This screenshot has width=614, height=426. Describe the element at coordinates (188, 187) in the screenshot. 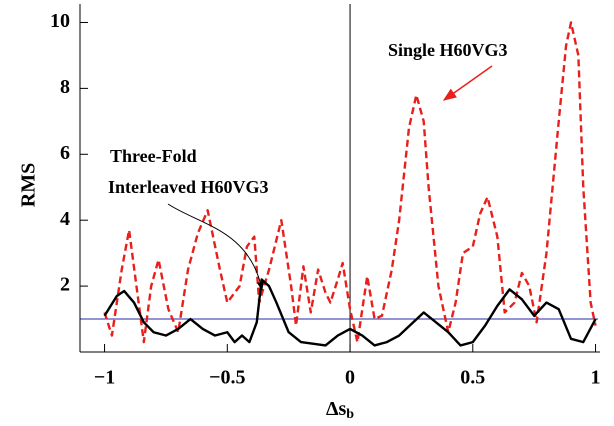

I see `annotation: Interleaved H60VG3` at that location.